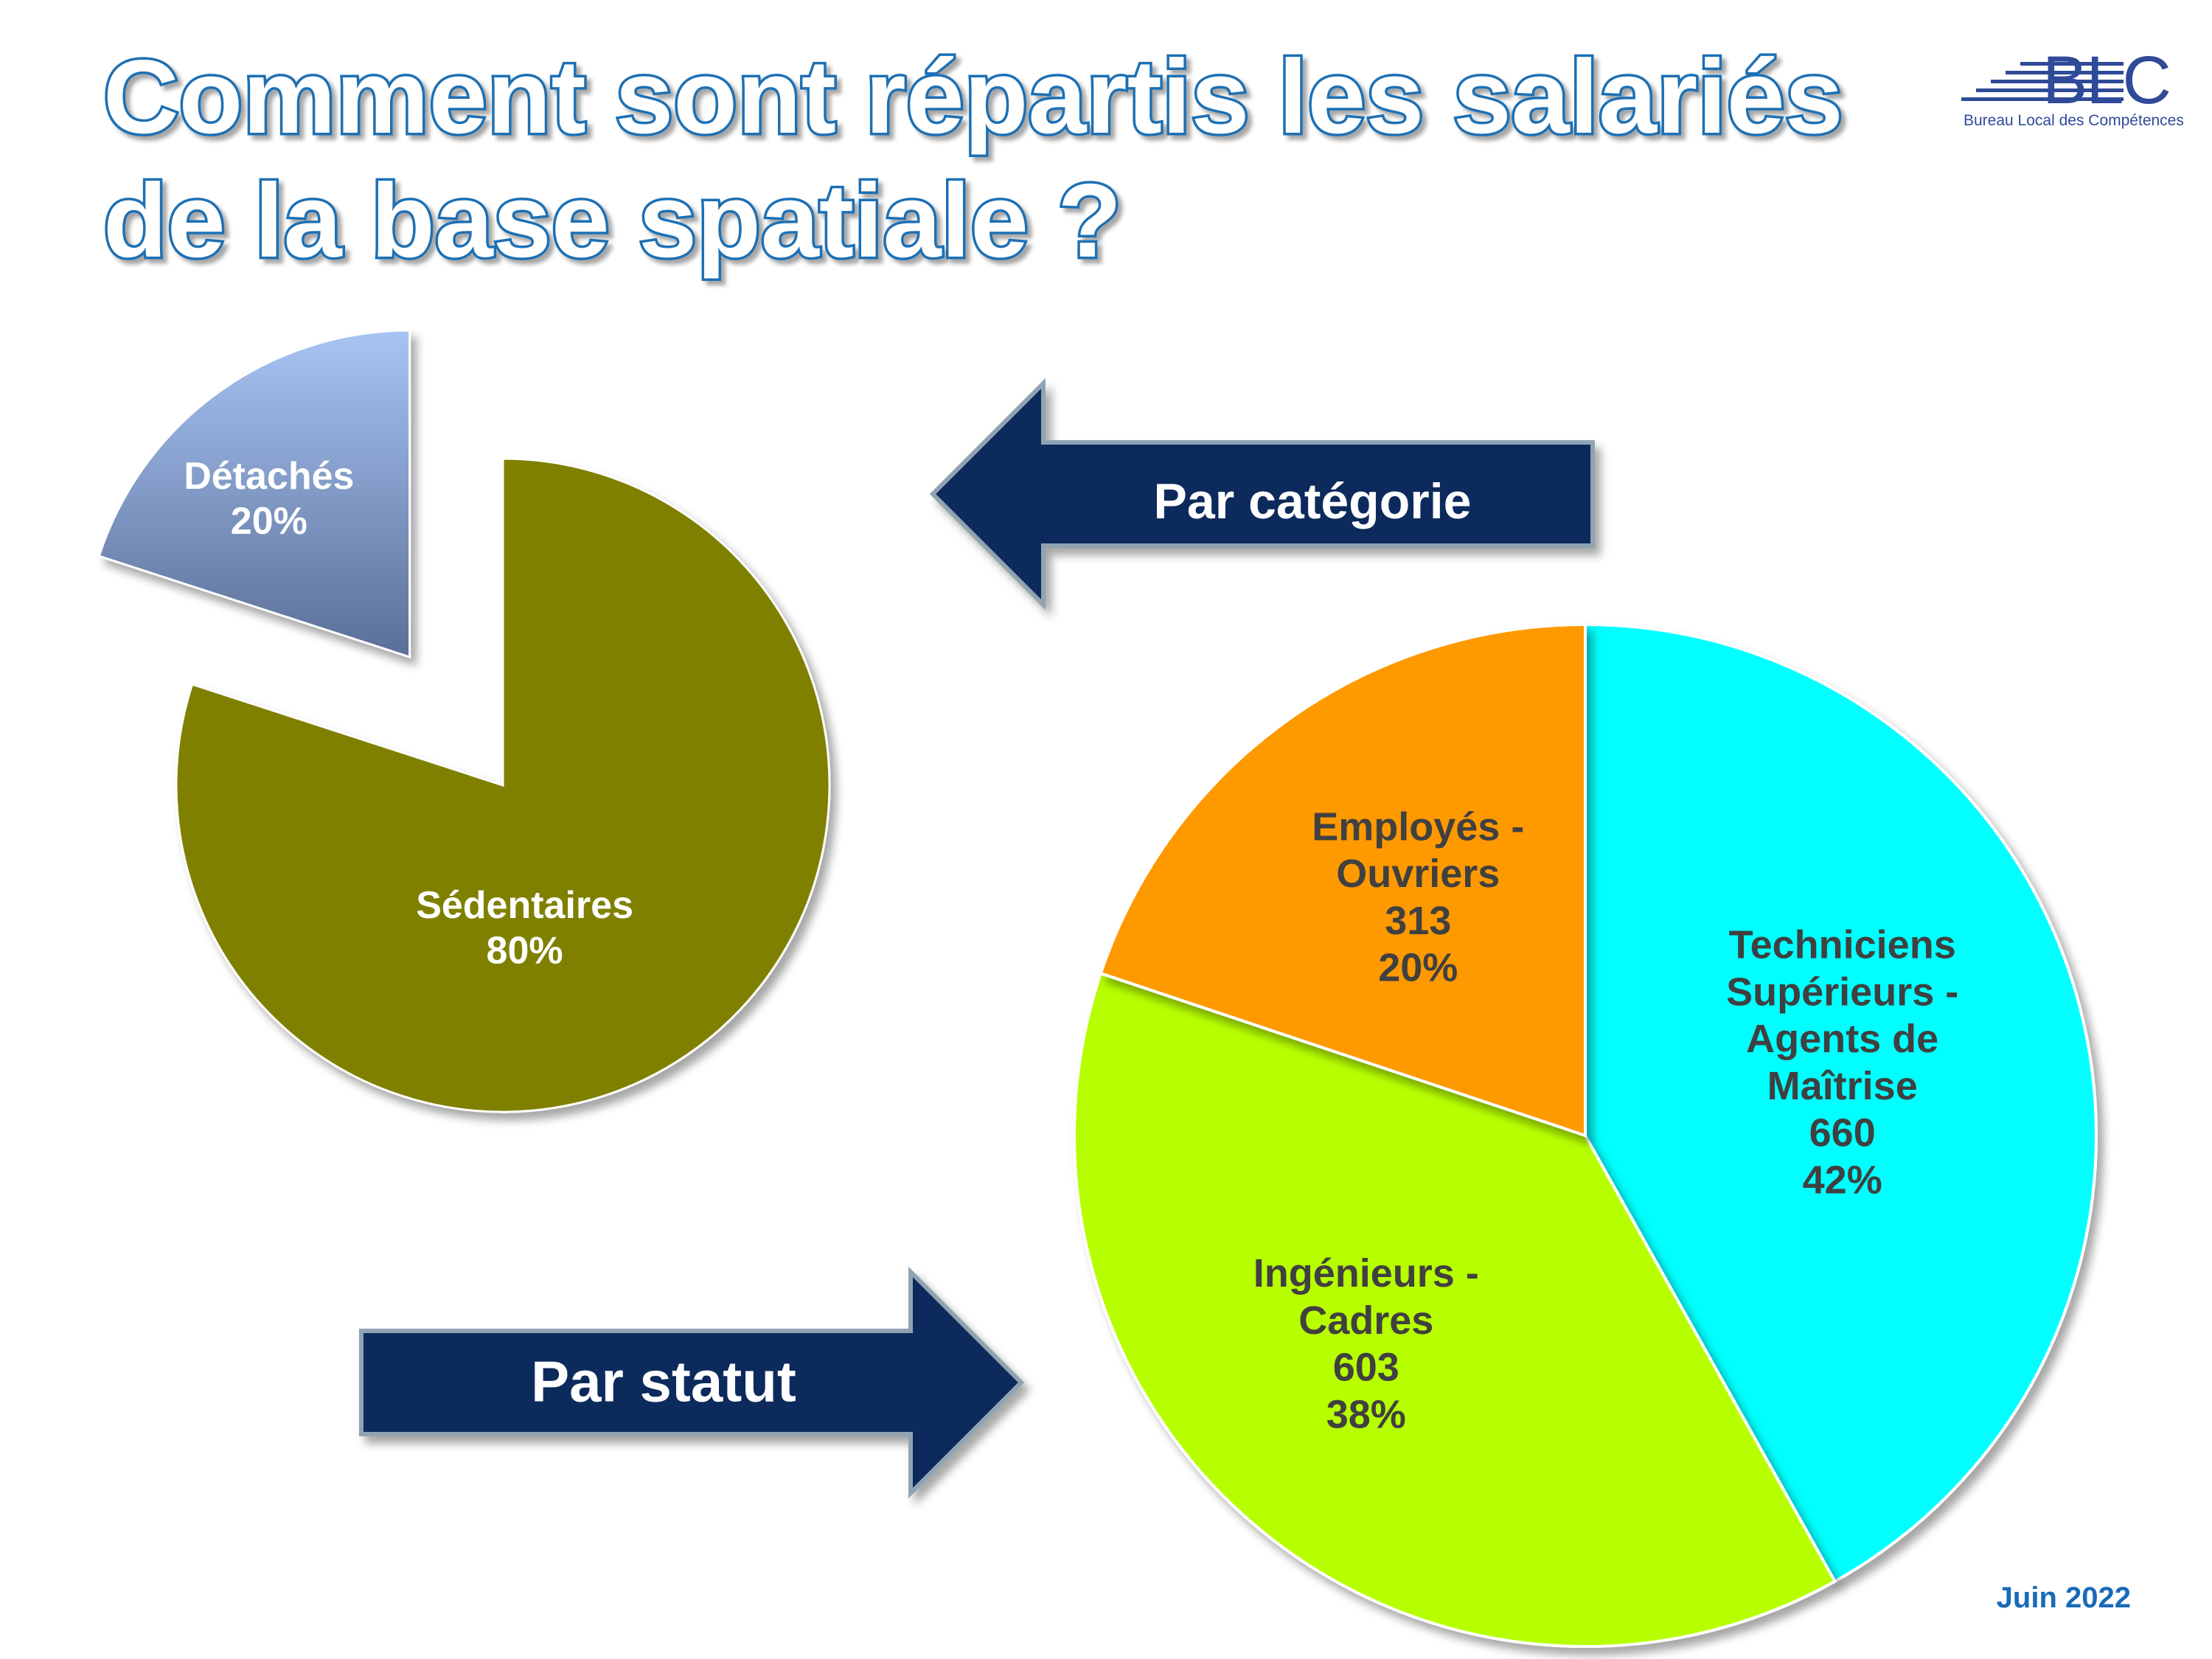 Image resolution: width=2212 pixels, height=1659 pixels. I want to click on left-arrow-icon, so click(1262, 494).